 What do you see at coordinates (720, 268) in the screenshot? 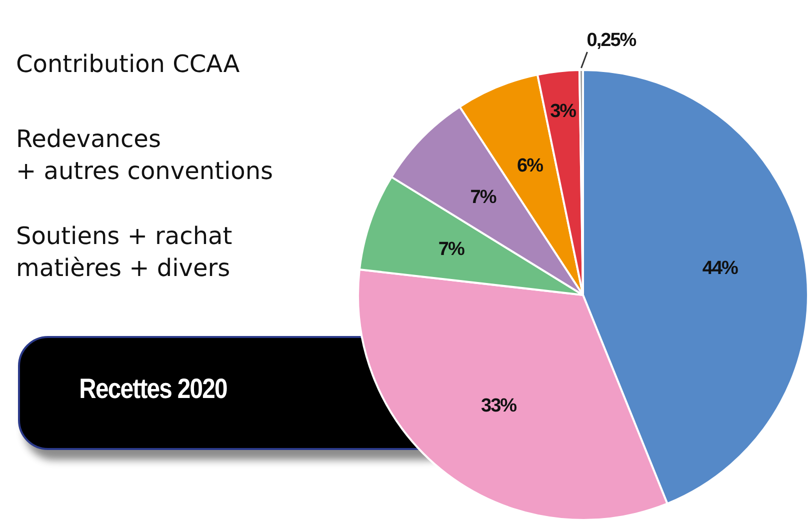
I see `data-label: 44%` at bounding box center [720, 268].